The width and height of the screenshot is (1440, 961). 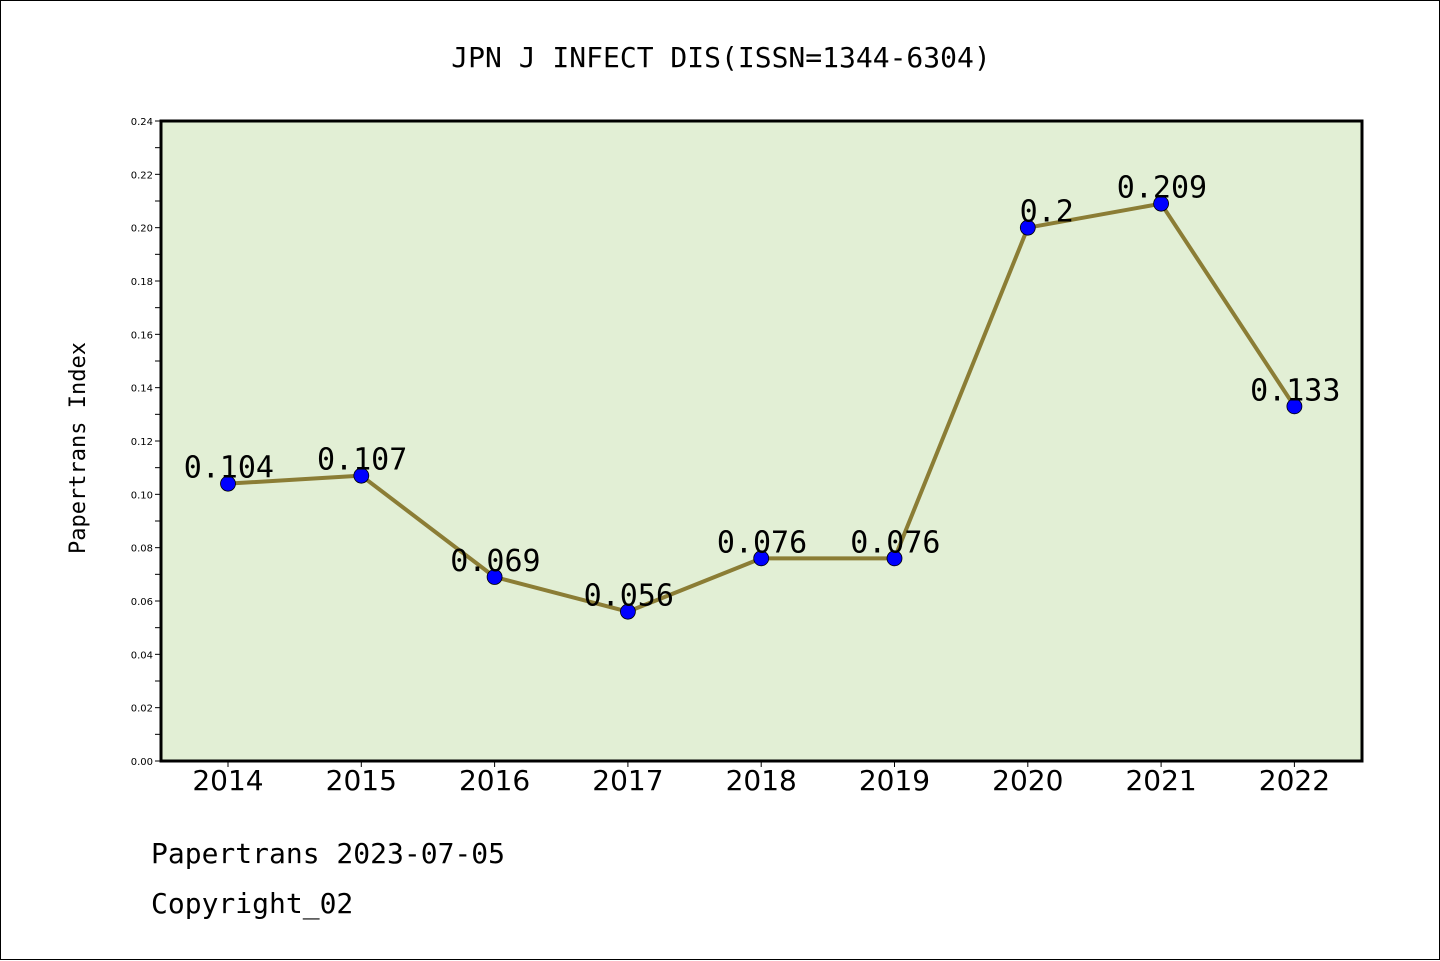 What do you see at coordinates (1162, 188) in the screenshot?
I see `data-label: 0.209` at bounding box center [1162, 188].